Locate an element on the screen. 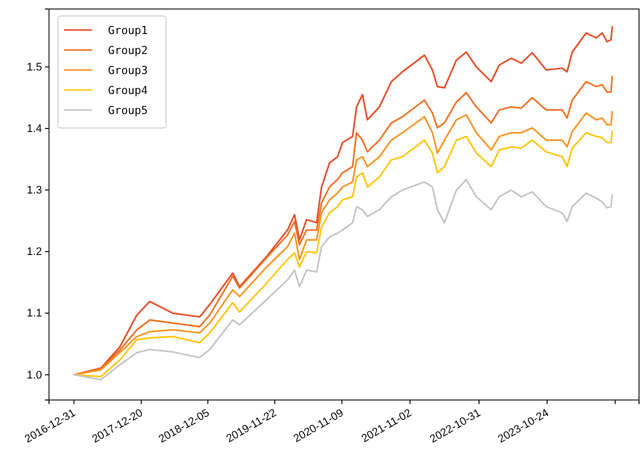  y-tick-label: 1.4 is located at coordinates (34, 128).